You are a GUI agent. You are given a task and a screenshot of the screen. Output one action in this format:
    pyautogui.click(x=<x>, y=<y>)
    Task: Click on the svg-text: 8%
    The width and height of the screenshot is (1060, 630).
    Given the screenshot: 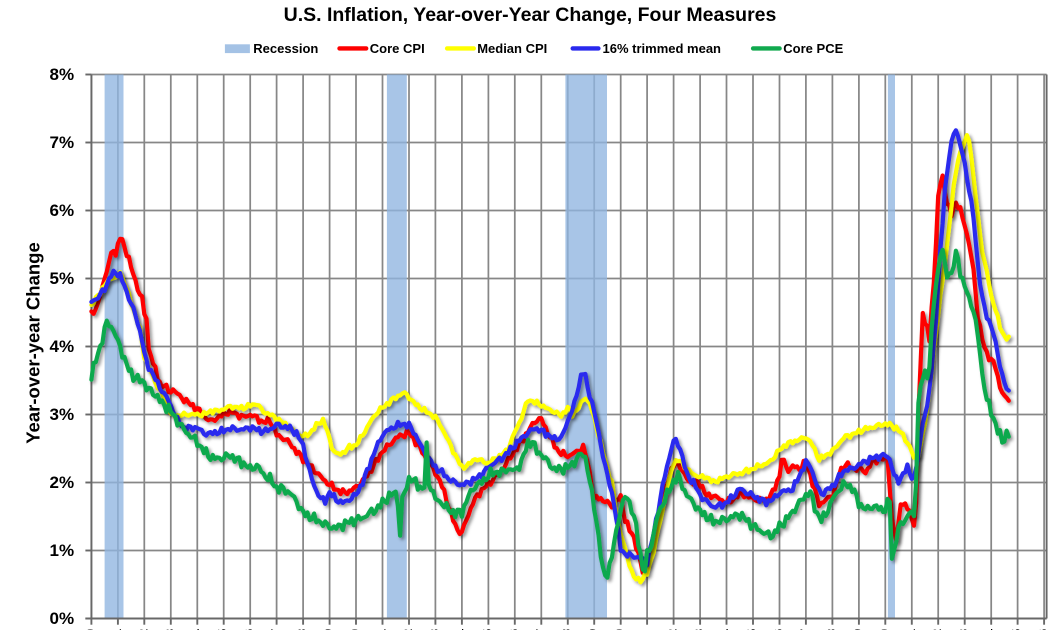 What is the action you would take?
    pyautogui.click(x=62, y=74)
    